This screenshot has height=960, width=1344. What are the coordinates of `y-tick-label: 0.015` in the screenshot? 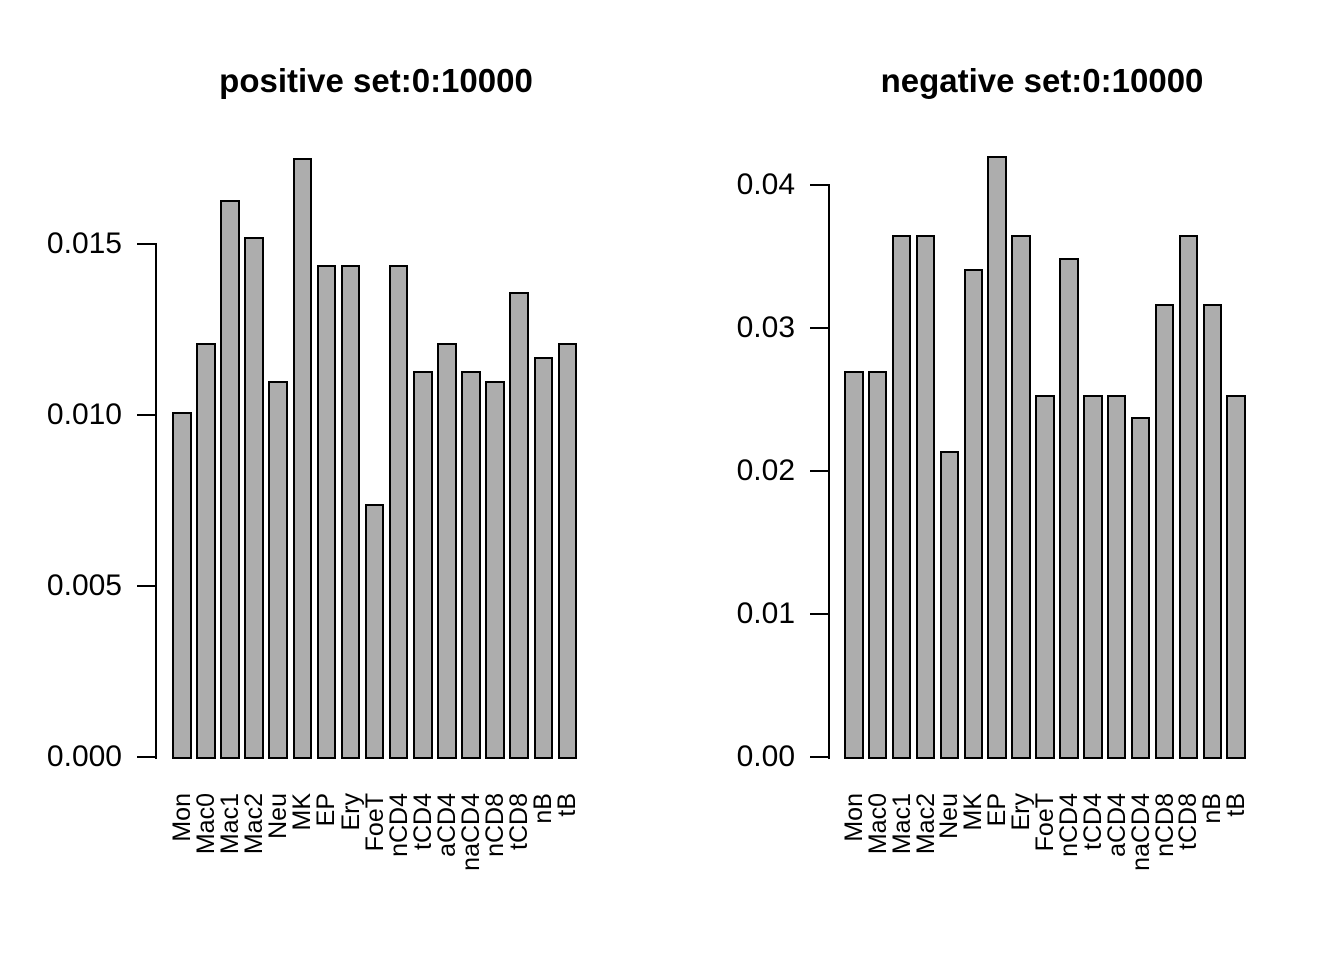 It's located at (84, 243).